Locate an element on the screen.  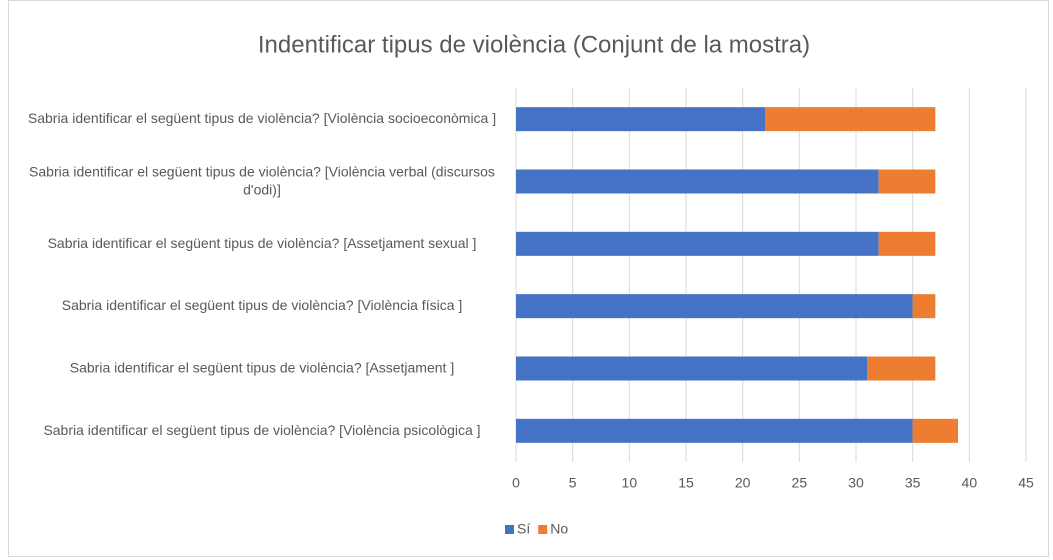
x-tick-label: 10 is located at coordinates (630, 483).